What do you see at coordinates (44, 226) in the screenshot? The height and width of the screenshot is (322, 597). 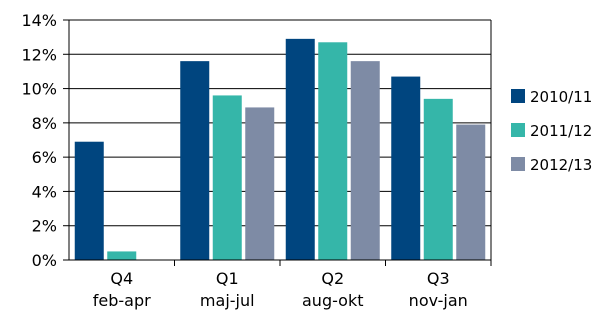 I see `y-tick-label: 2%` at bounding box center [44, 226].